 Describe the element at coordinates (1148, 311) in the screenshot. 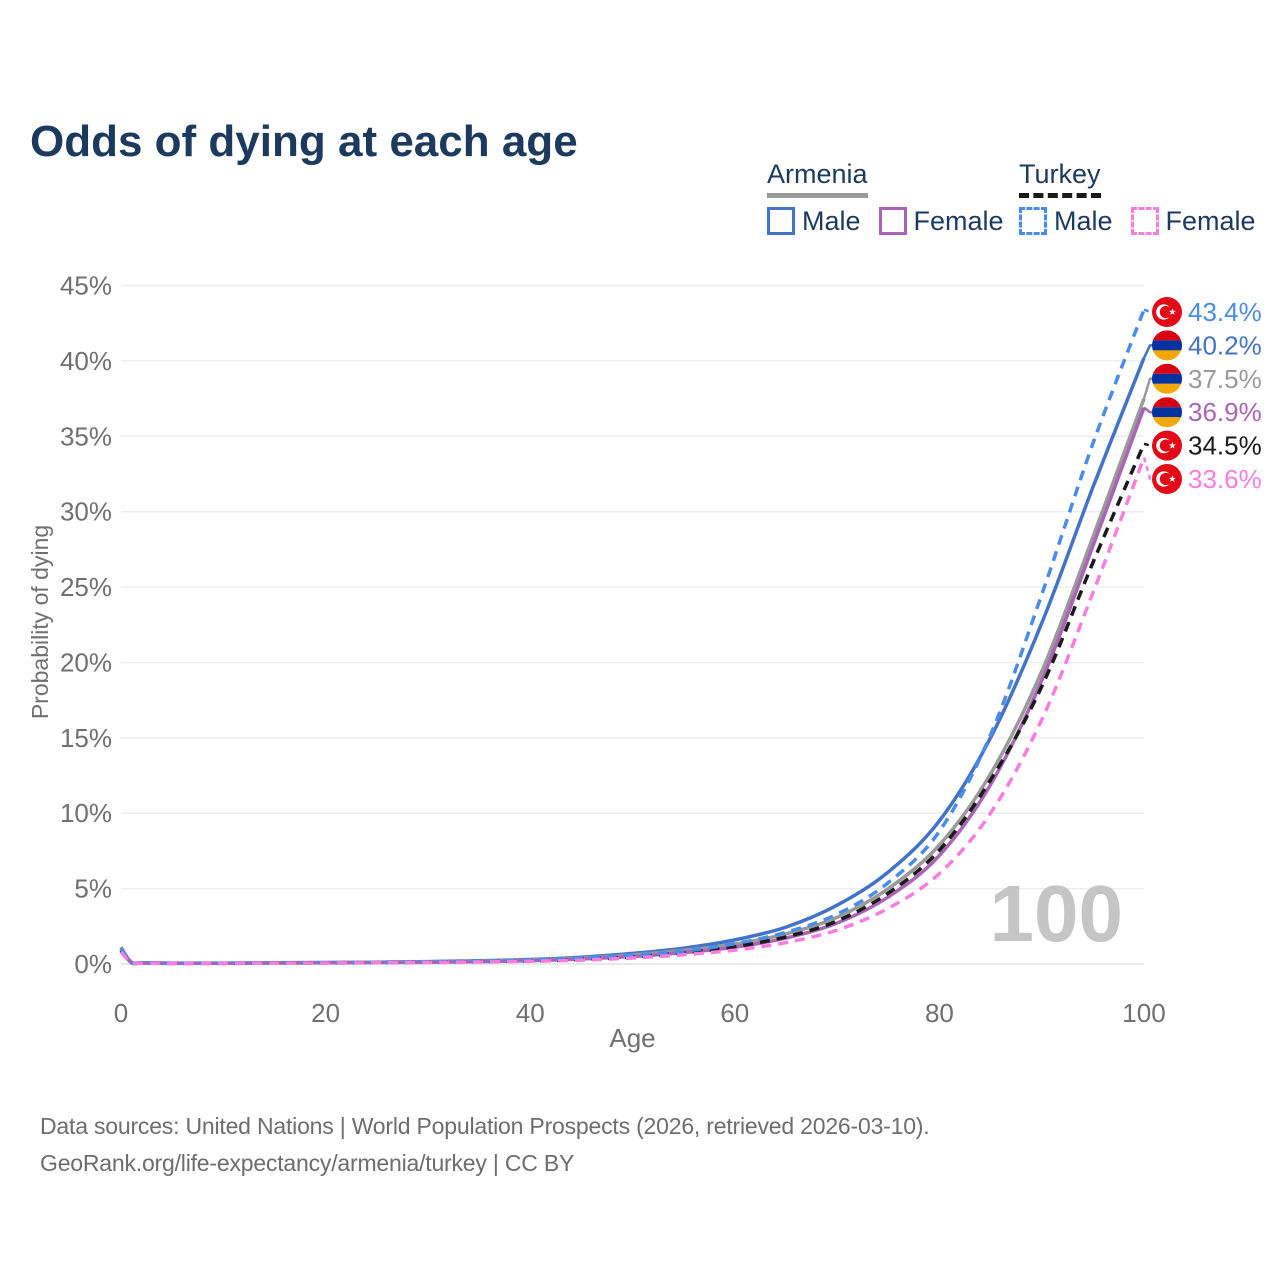

I see `end-label-connector-turkey-male` at that location.